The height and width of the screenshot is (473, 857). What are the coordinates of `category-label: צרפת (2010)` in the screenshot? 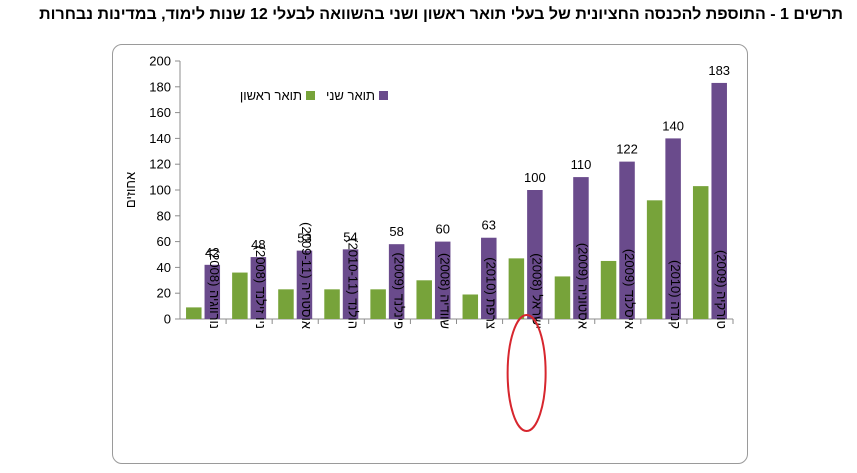 It's located at (491, 293).